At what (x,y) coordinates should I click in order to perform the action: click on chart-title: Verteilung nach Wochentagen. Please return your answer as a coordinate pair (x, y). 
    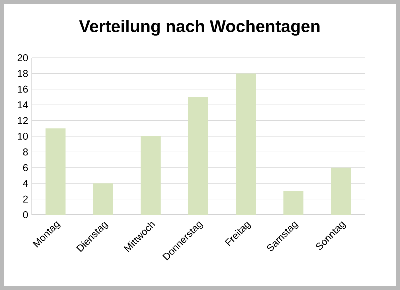
    Looking at the image, I should click on (199, 28).